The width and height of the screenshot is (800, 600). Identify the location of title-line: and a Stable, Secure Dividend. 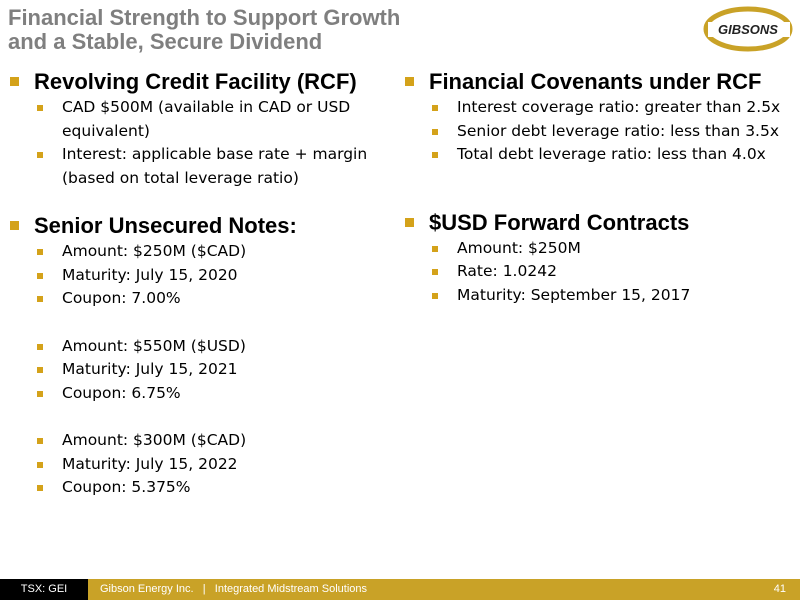
(165, 41).